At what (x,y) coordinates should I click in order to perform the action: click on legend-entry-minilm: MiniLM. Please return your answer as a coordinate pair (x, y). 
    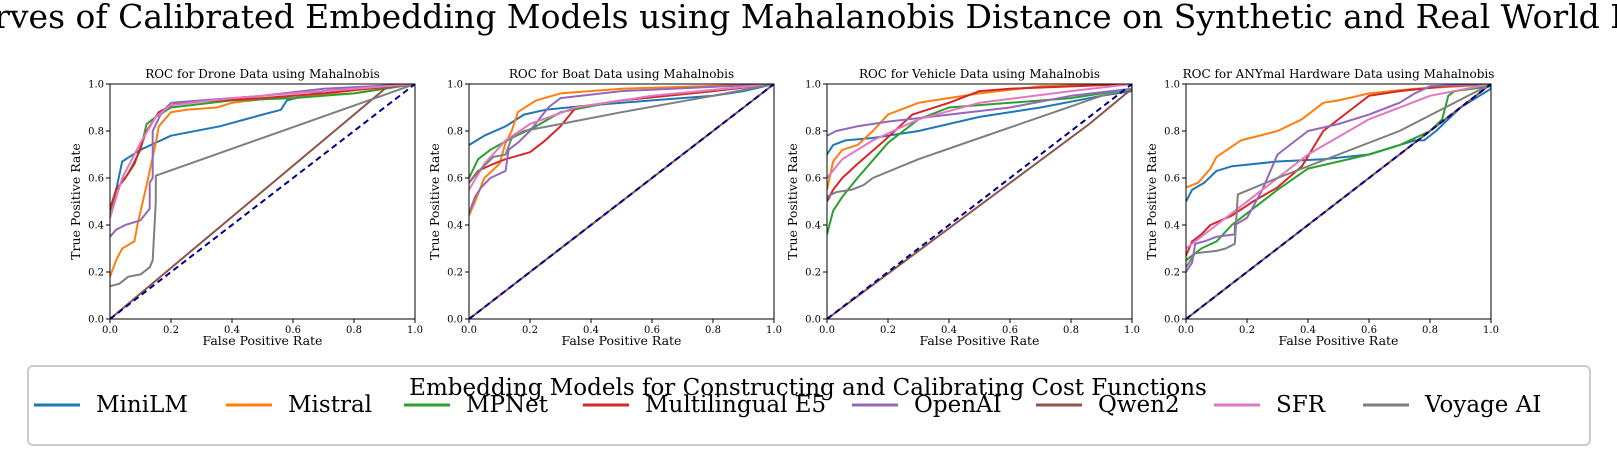
    Looking at the image, I should click on (111, 405).